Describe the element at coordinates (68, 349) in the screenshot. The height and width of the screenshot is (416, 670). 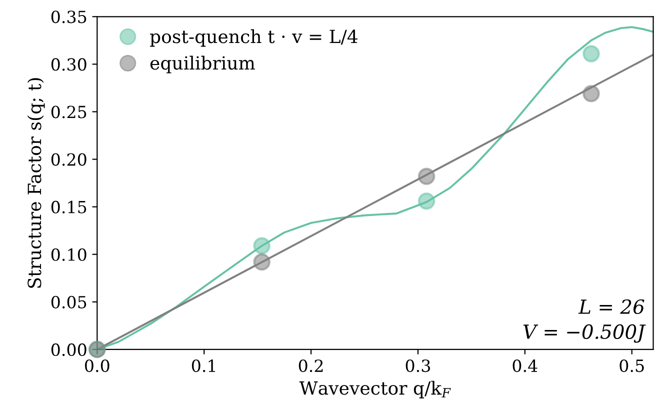
I see `y-tick-label: 0.00` at that location.